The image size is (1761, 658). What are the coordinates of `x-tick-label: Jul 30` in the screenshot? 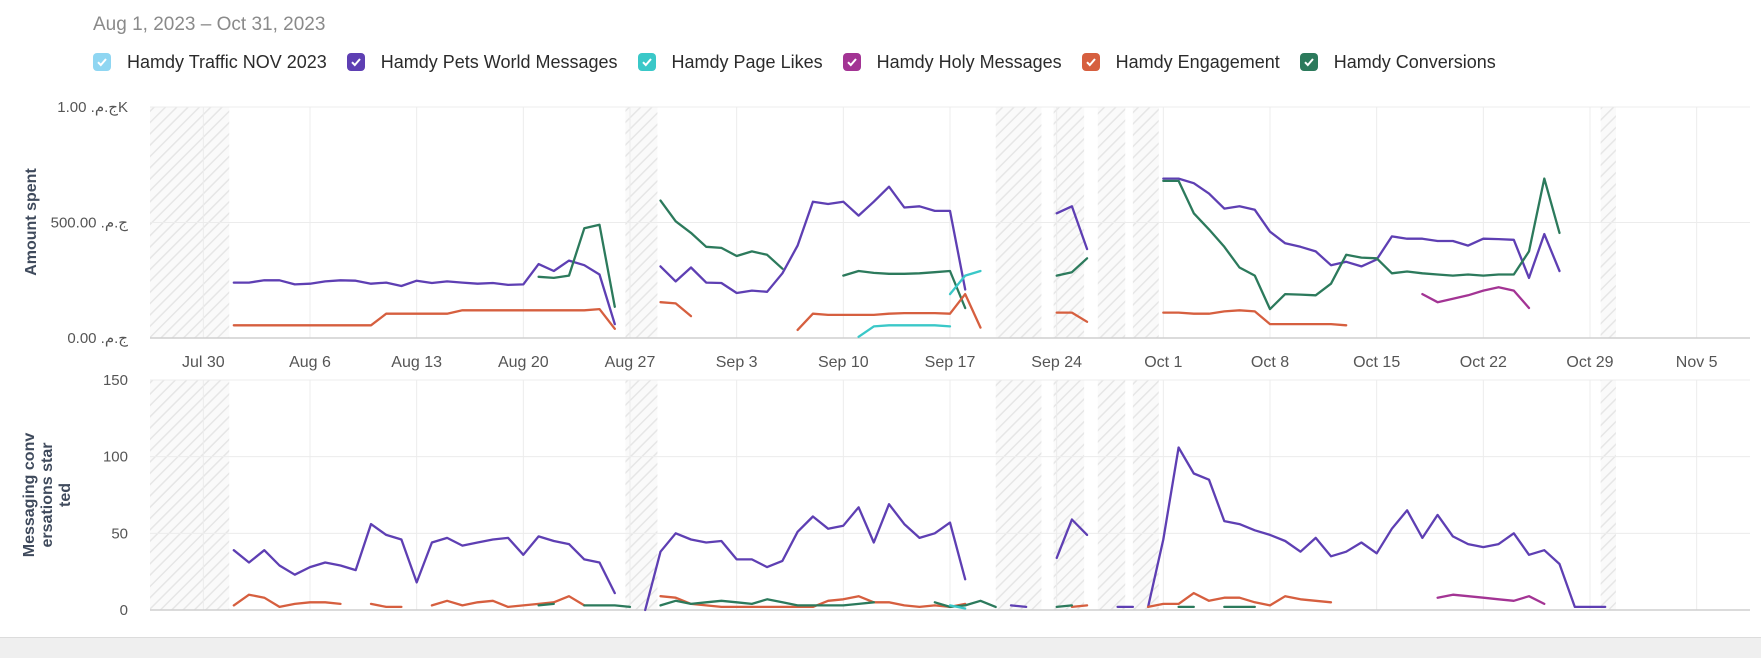 It's located at (203, 362).